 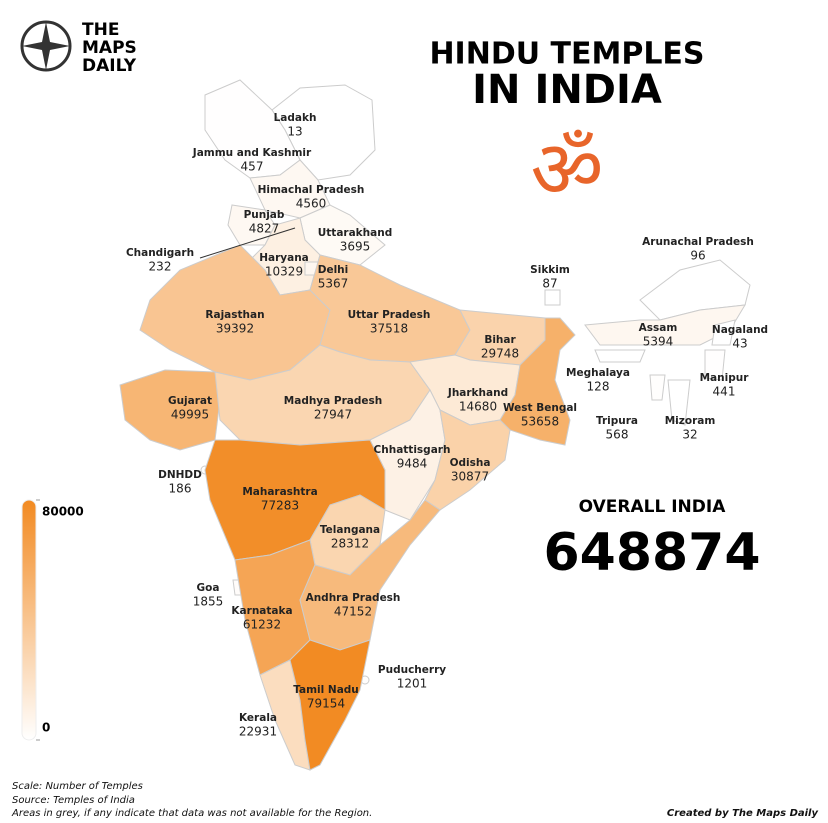 What do you see at coordinates (258, 732) in the screenshot?
I see `region-value: 22931` at bounding box center [258, 732].